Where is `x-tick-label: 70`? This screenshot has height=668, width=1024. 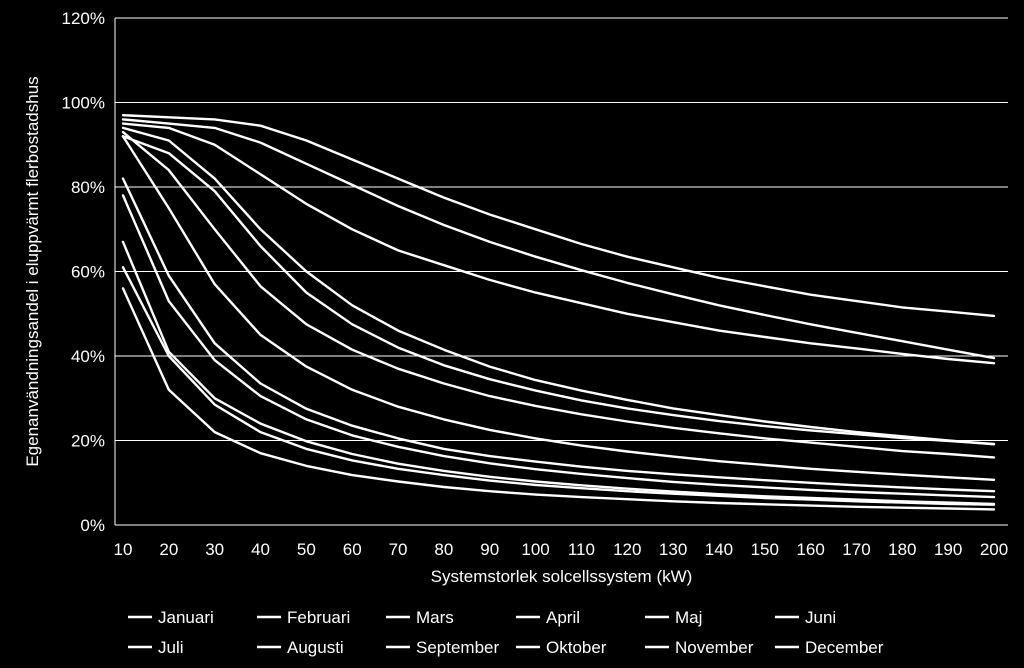
x-tick-label: 70 is located at coordinates (398, 549).